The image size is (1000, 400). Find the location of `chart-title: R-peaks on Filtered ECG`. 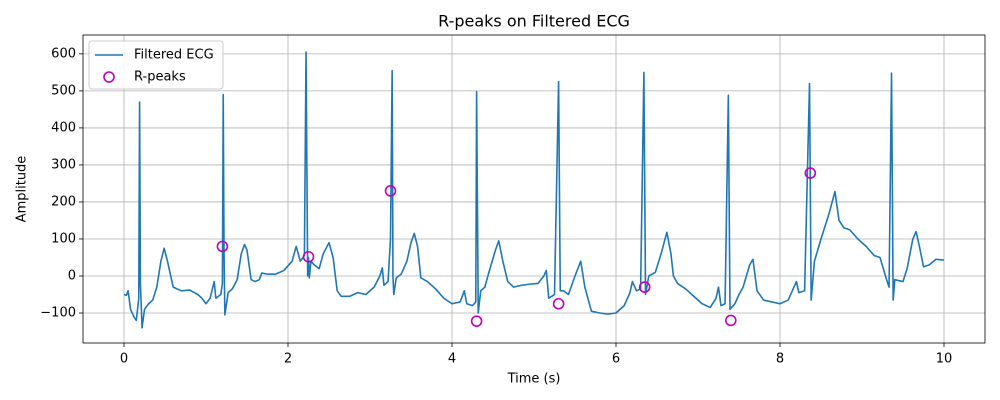

chart-title: R-peaks on Filtered ECG is located at coordinates (534, 21).